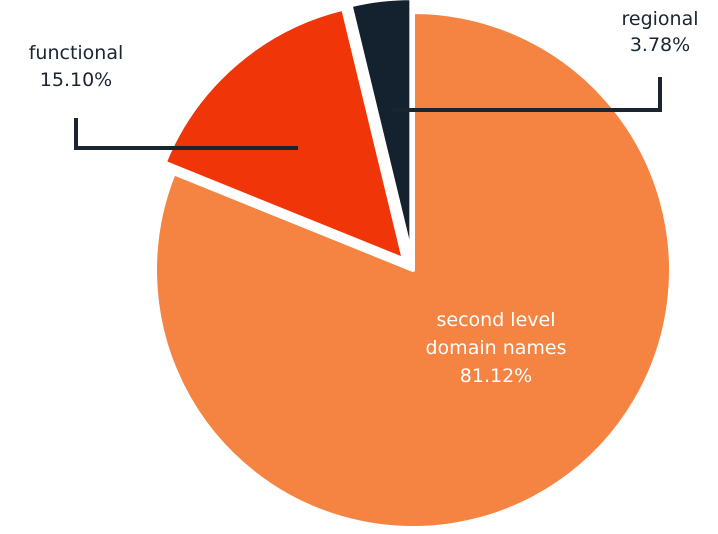  I want to click on slice-value-second-level-domain-names: 81.12%, so click(496, 376).